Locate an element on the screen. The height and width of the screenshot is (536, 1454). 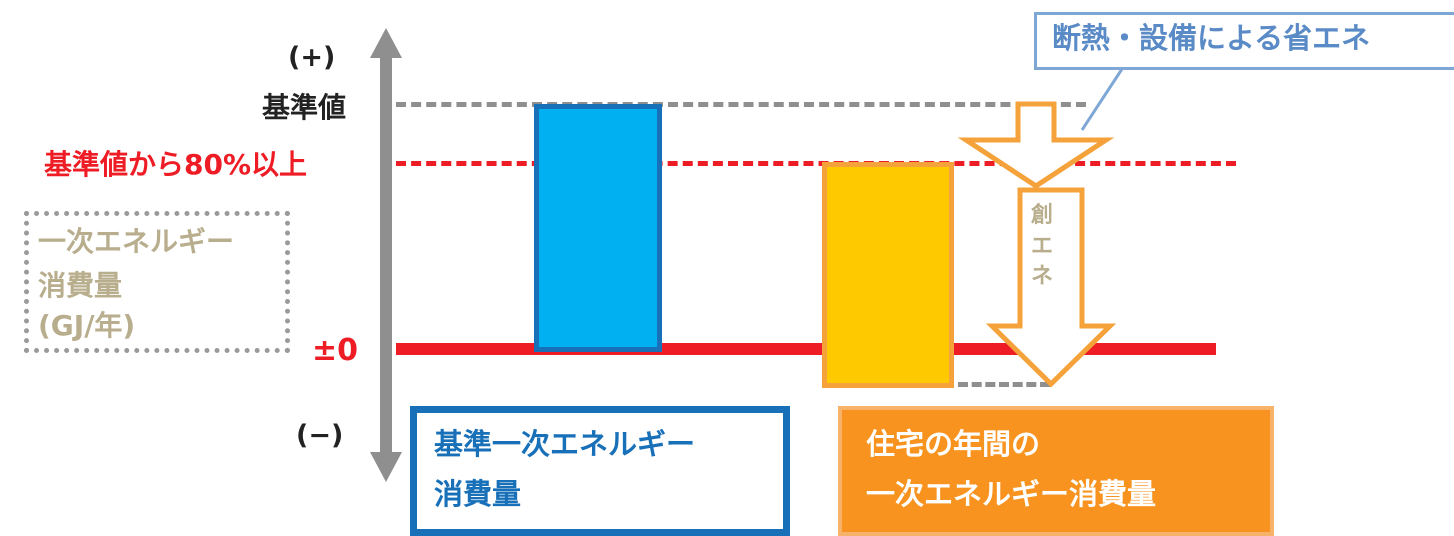
standard-category-box is located at coordinates (600, 471).